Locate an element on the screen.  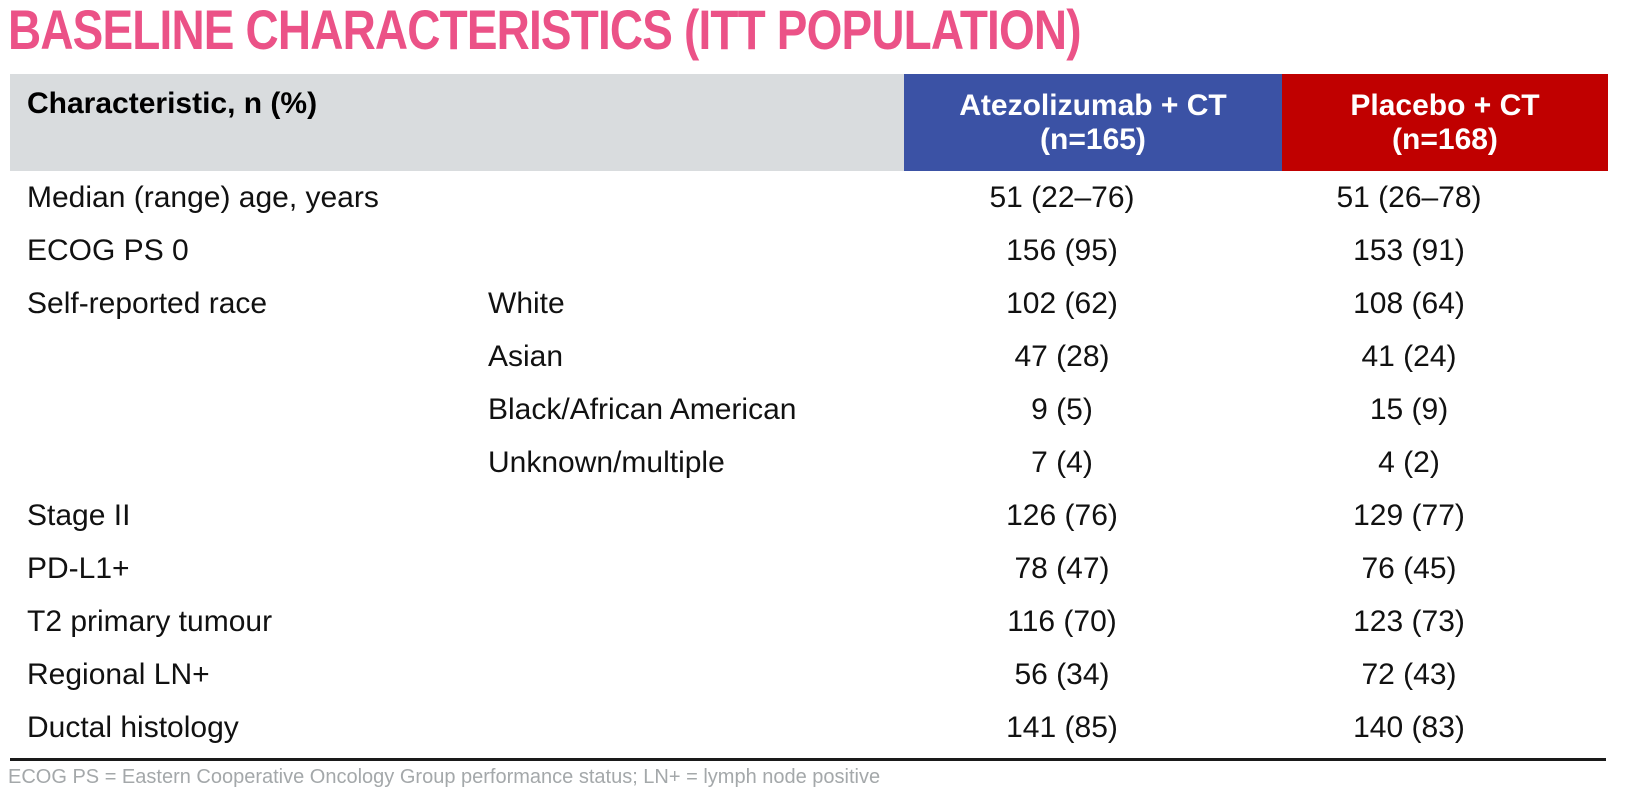
table-row: T2 primary tumour 116 (70) 123 (73) is located at coordinates (809, 621).